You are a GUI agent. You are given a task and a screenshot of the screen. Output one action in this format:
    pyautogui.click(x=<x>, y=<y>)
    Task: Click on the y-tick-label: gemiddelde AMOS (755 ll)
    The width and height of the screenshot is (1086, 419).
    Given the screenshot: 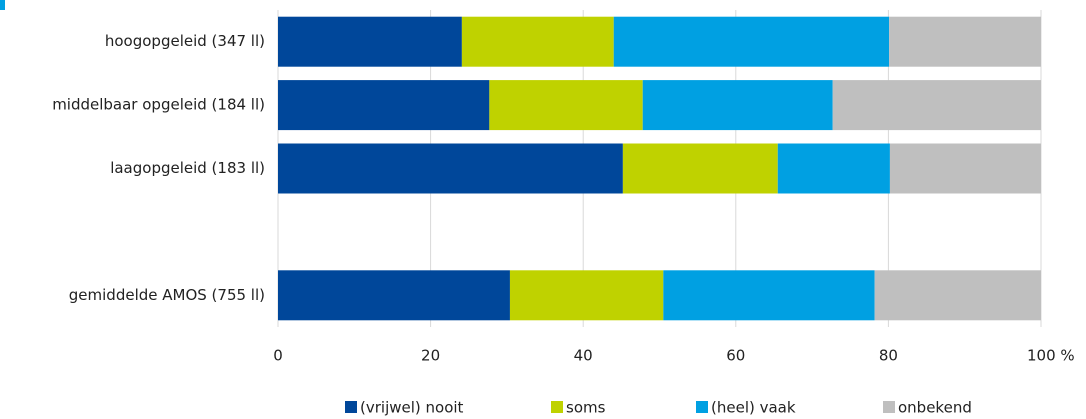 What is the action you would take?
    pyautogui.click(x=167, y=295)
    